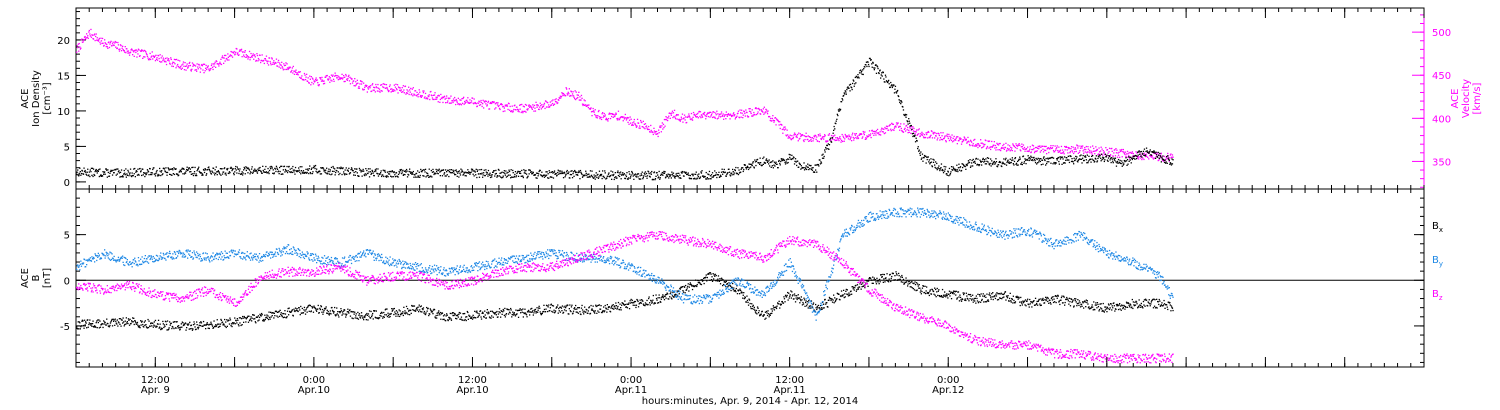  Describe the element at coordinates (65, 327) in the screenshot. I see `b-tick-label: -5` at that location.